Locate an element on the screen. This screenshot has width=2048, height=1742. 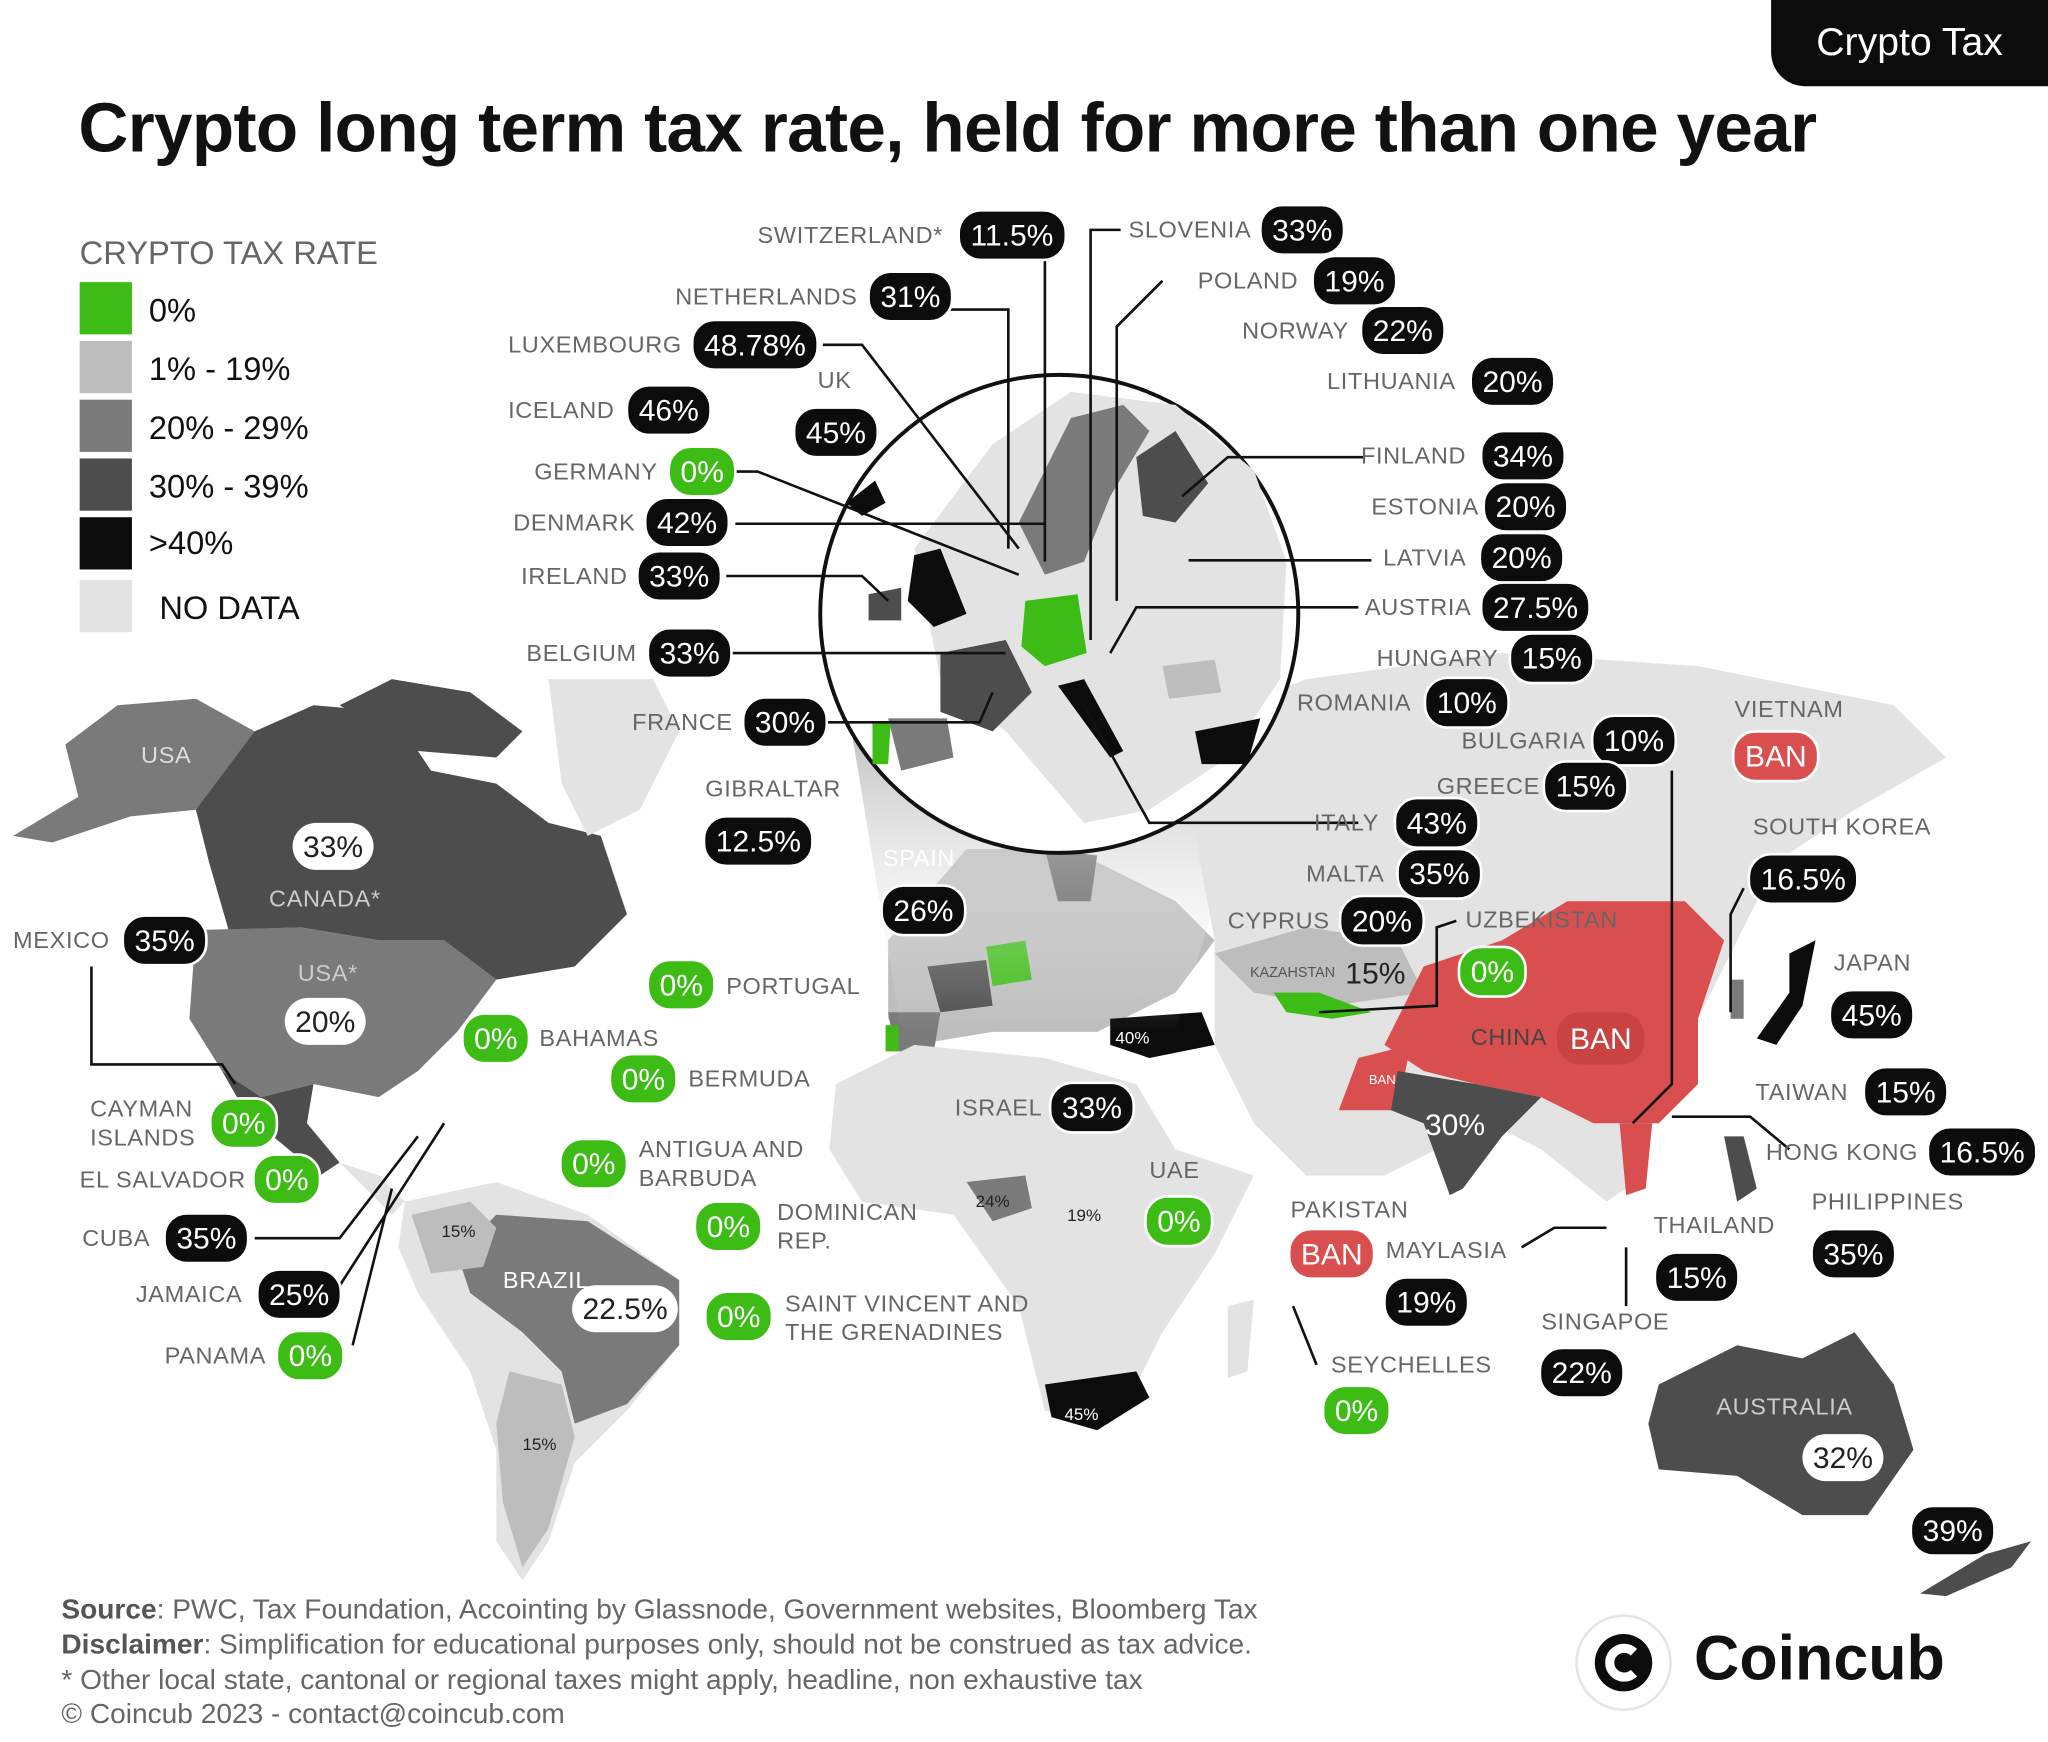
label-south-korea: SOUTH KOREA is located at coordinates (1842, 826).